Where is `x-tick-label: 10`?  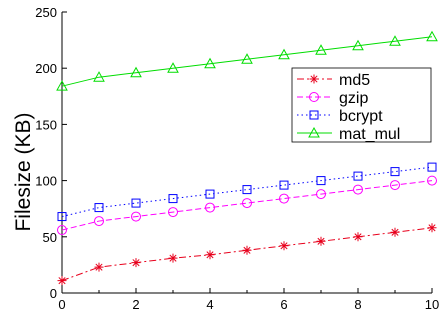 x-tick-label: 10 is located at coordinates (432, 304).